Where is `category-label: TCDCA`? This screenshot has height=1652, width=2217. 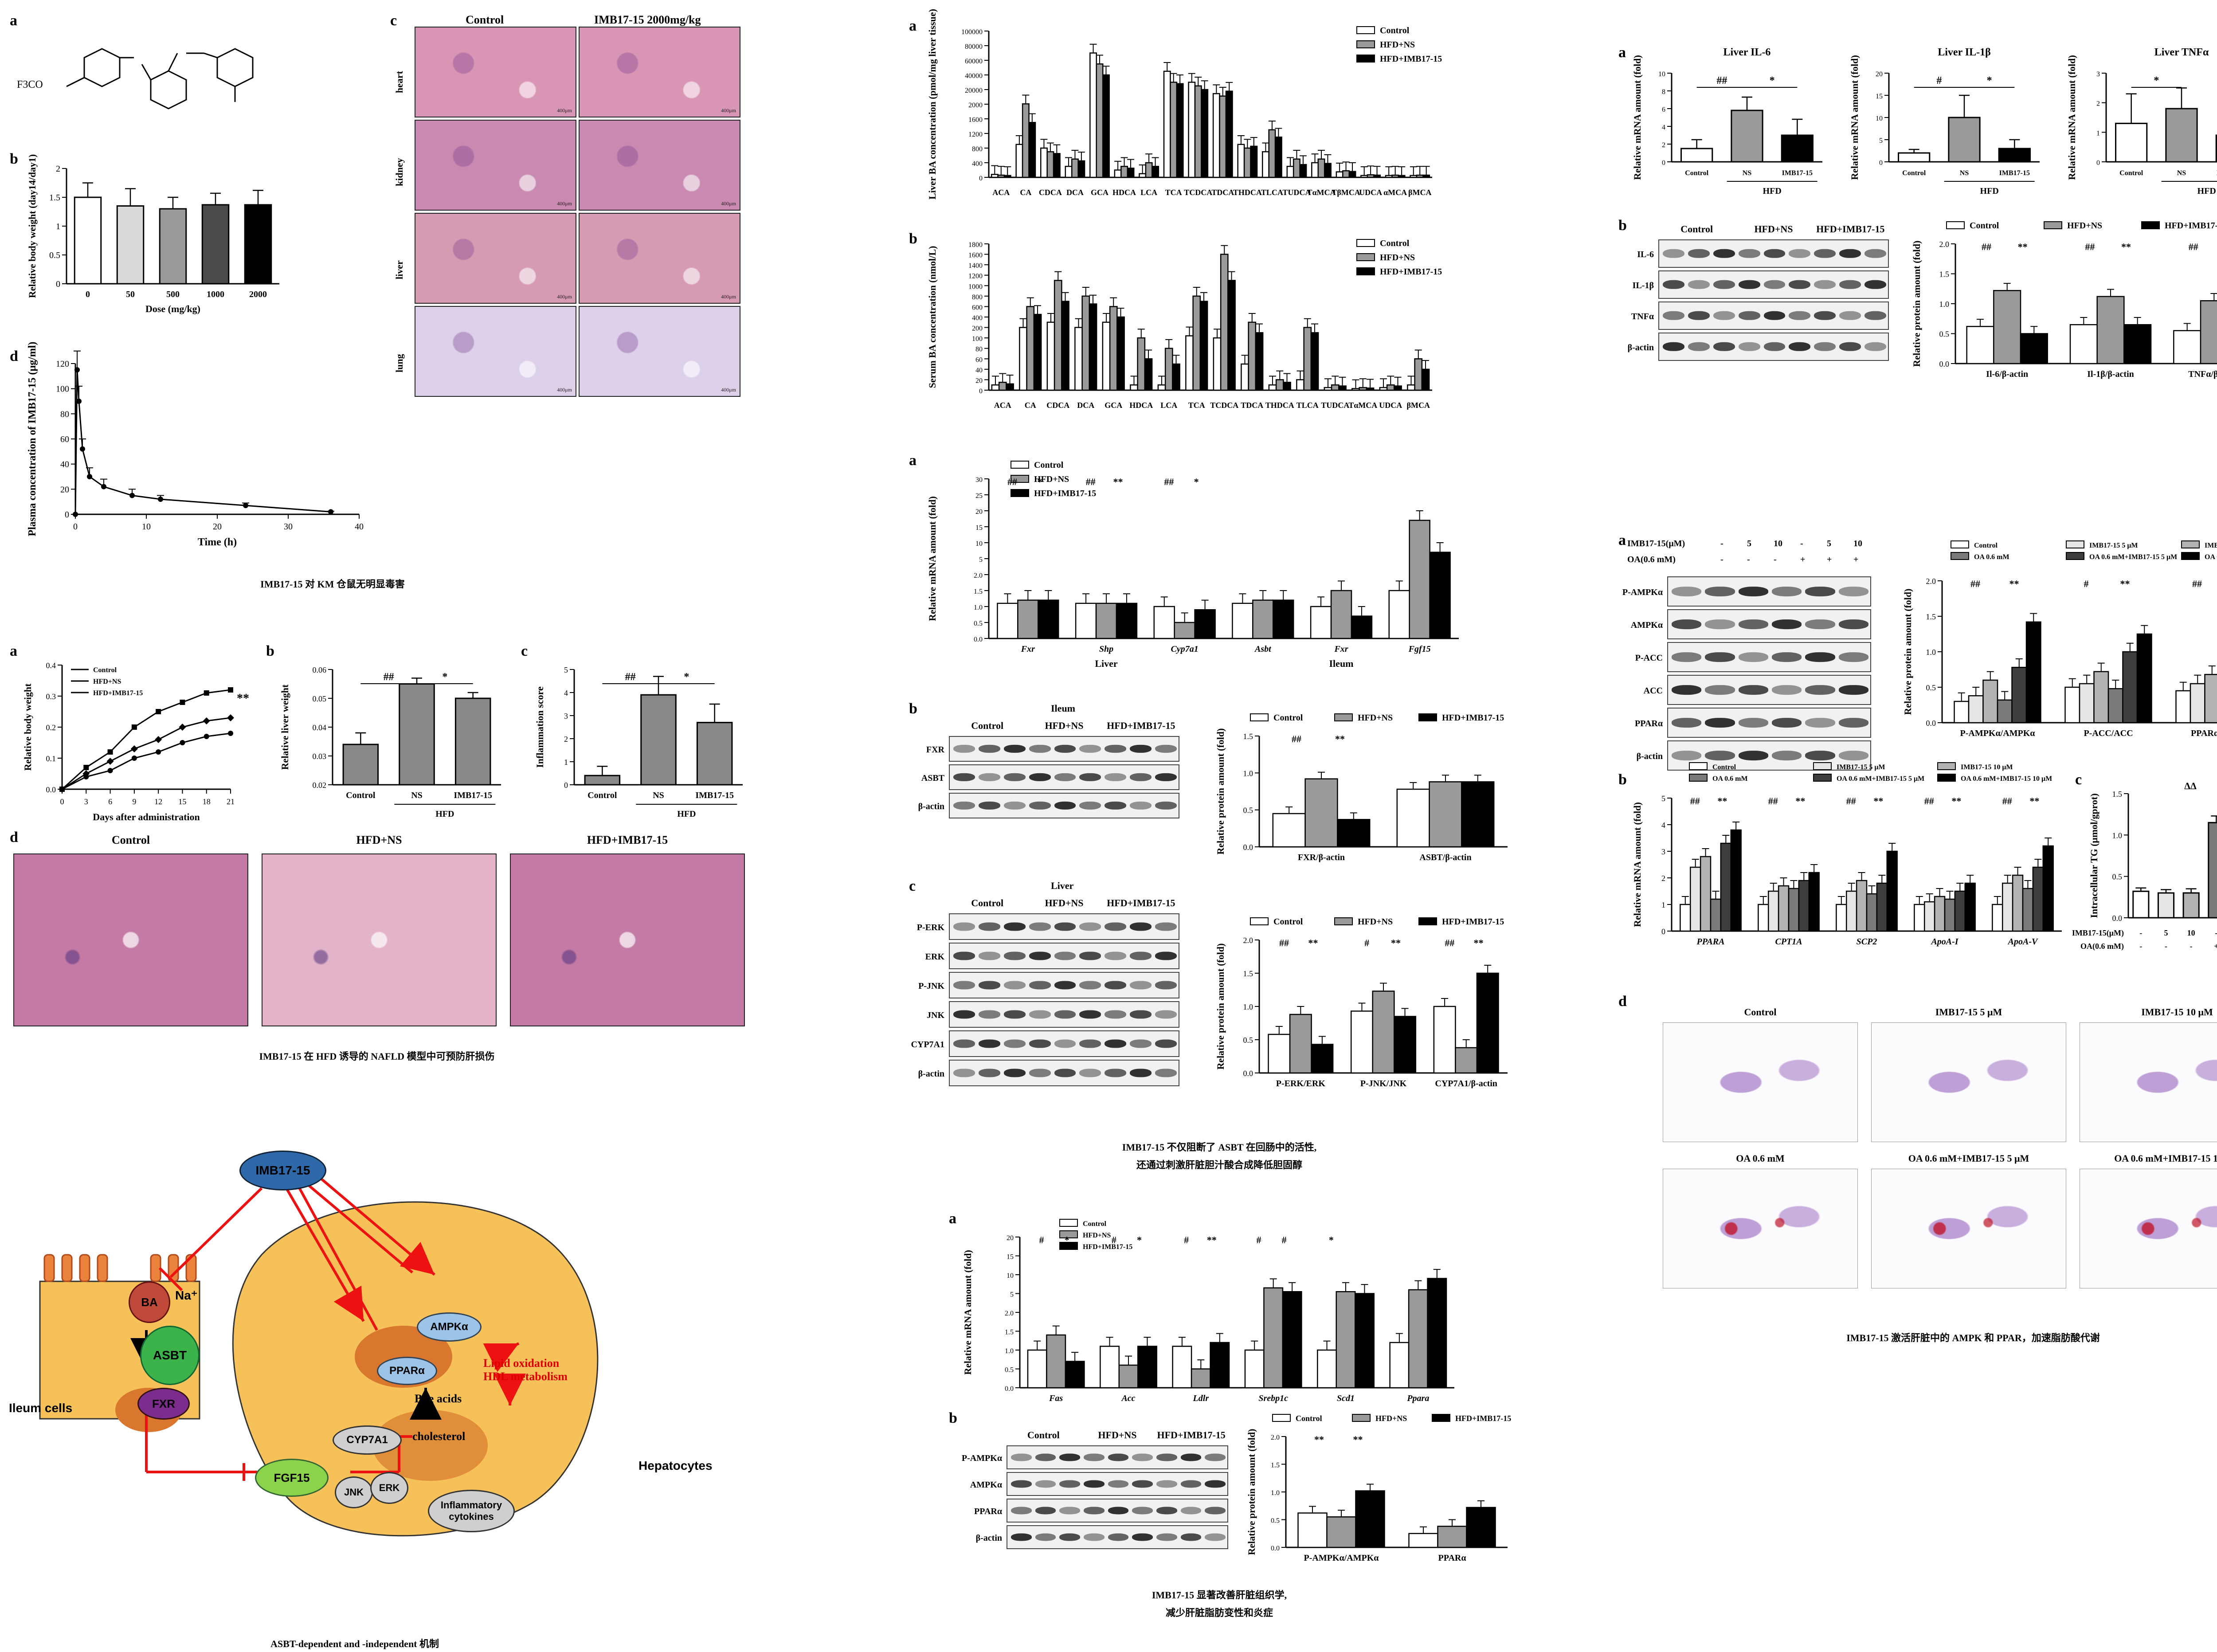
category-label: TCDCA is located at coordinates (1224, 405).